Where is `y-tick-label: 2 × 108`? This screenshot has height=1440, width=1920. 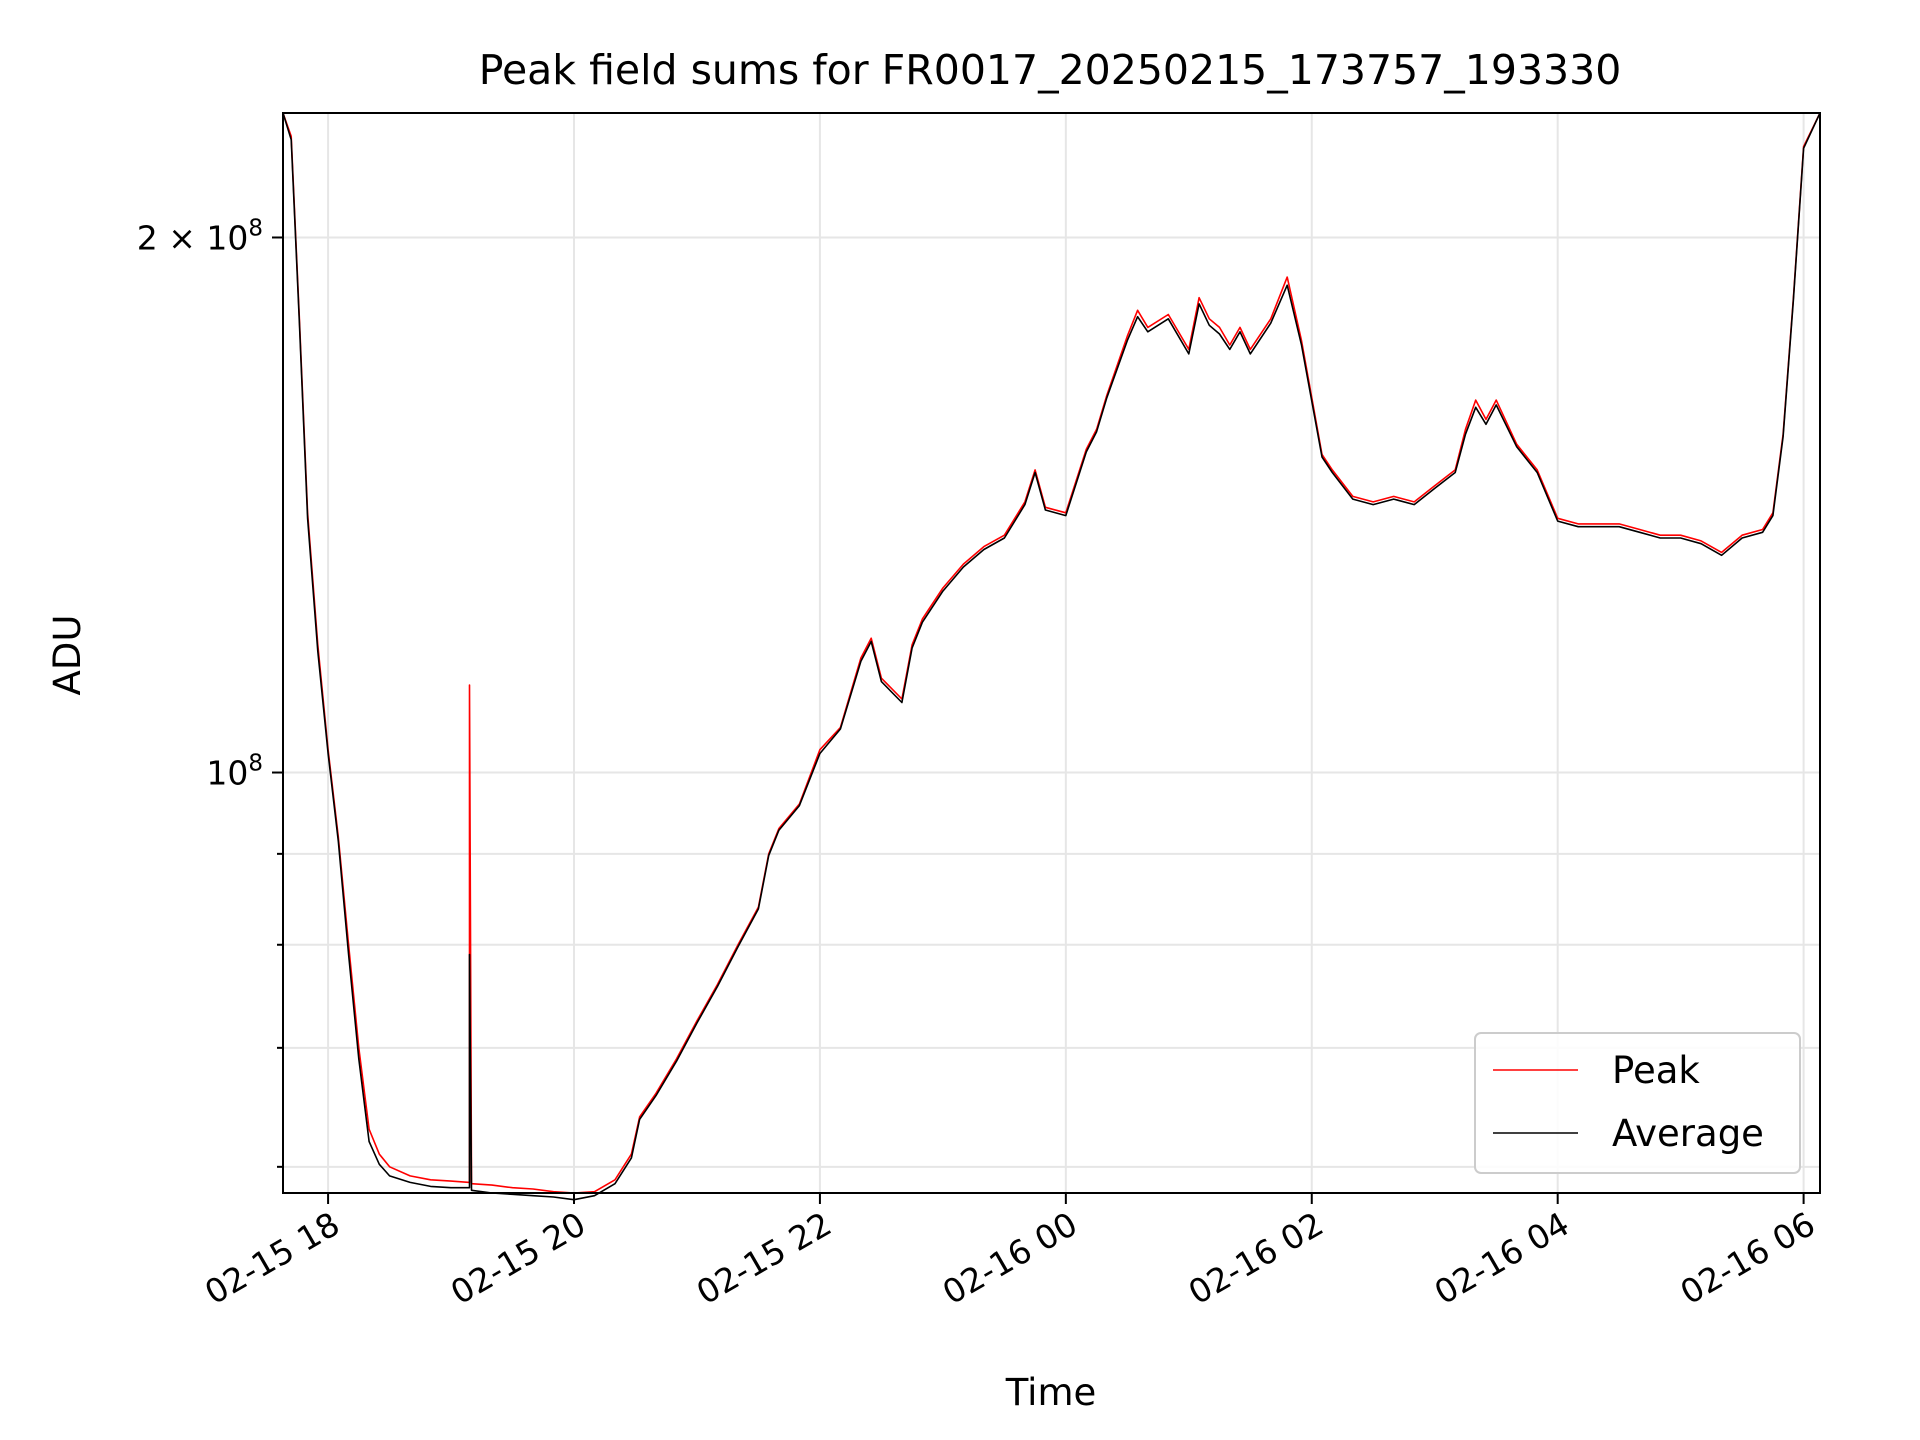
y-tick-label: 2 × 108 is located at coordinates (200, 236).